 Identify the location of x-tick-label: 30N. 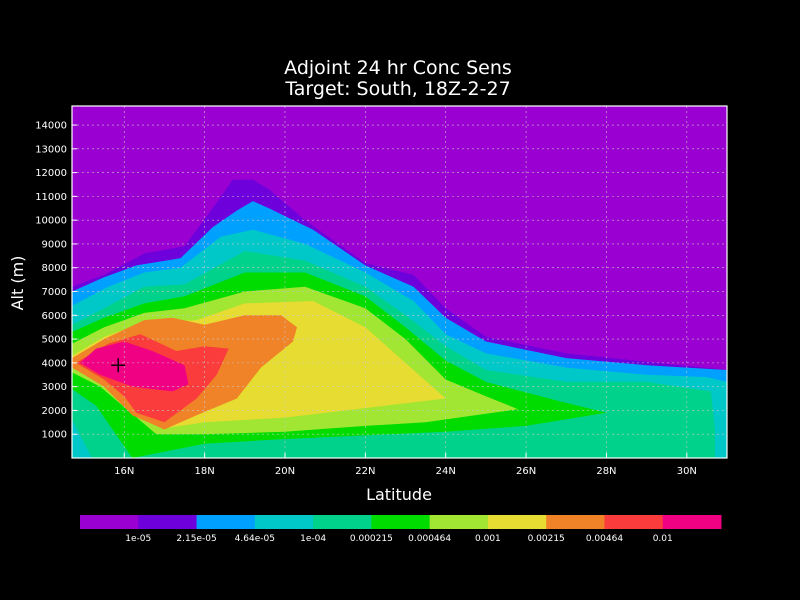
(687, 471).